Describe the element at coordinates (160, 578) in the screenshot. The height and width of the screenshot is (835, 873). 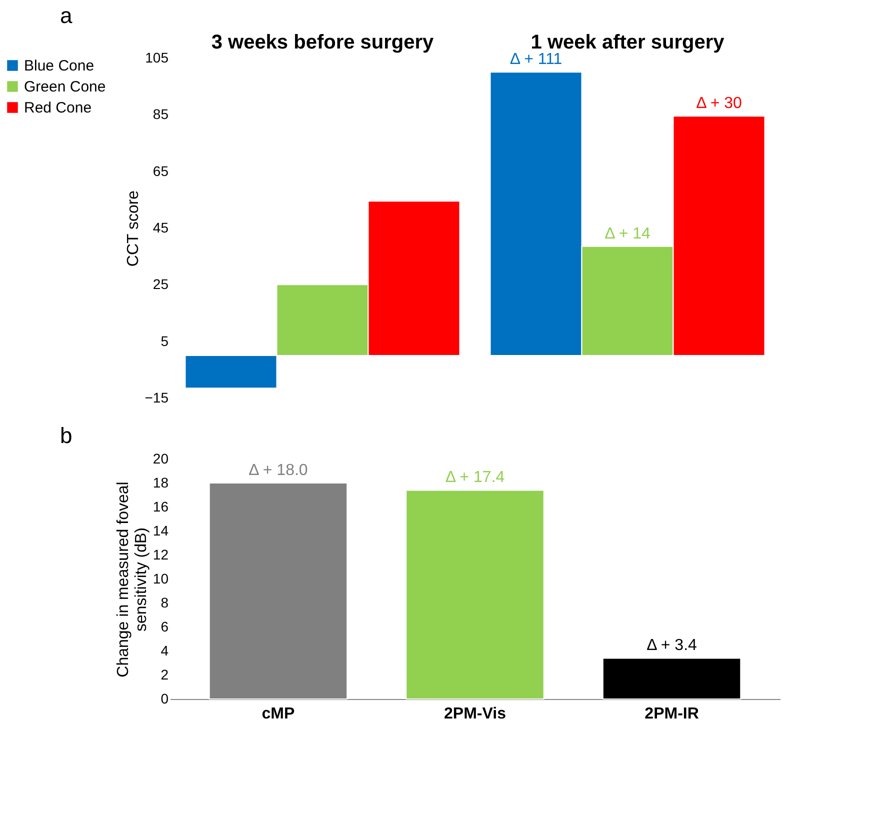
I see `y-tick-label: 10` at that location.